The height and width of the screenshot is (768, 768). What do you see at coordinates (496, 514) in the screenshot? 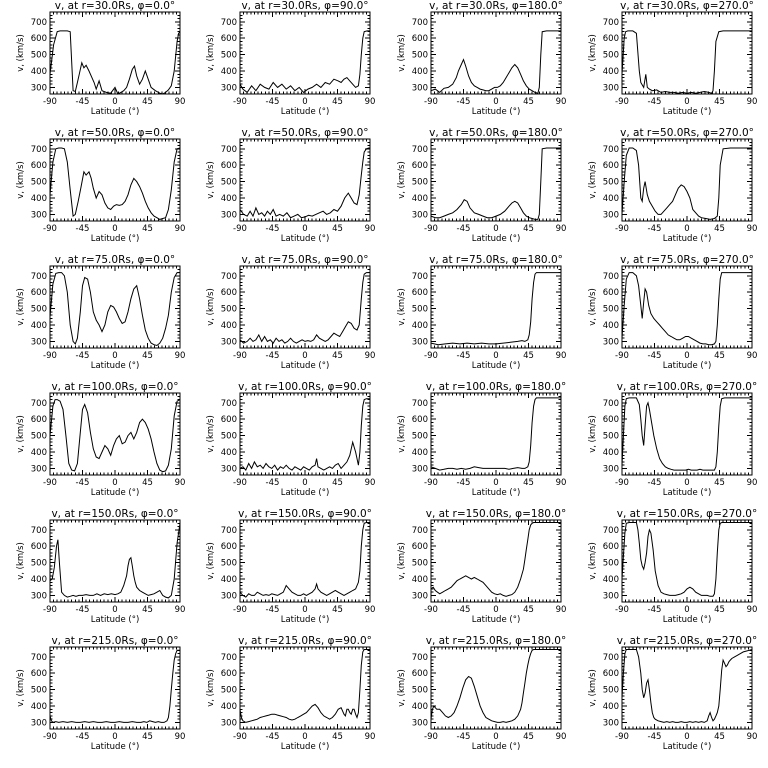
I see `chart-title: v, at r=150.0Rs, φ=180.0°` at bounding box center [496, 514].